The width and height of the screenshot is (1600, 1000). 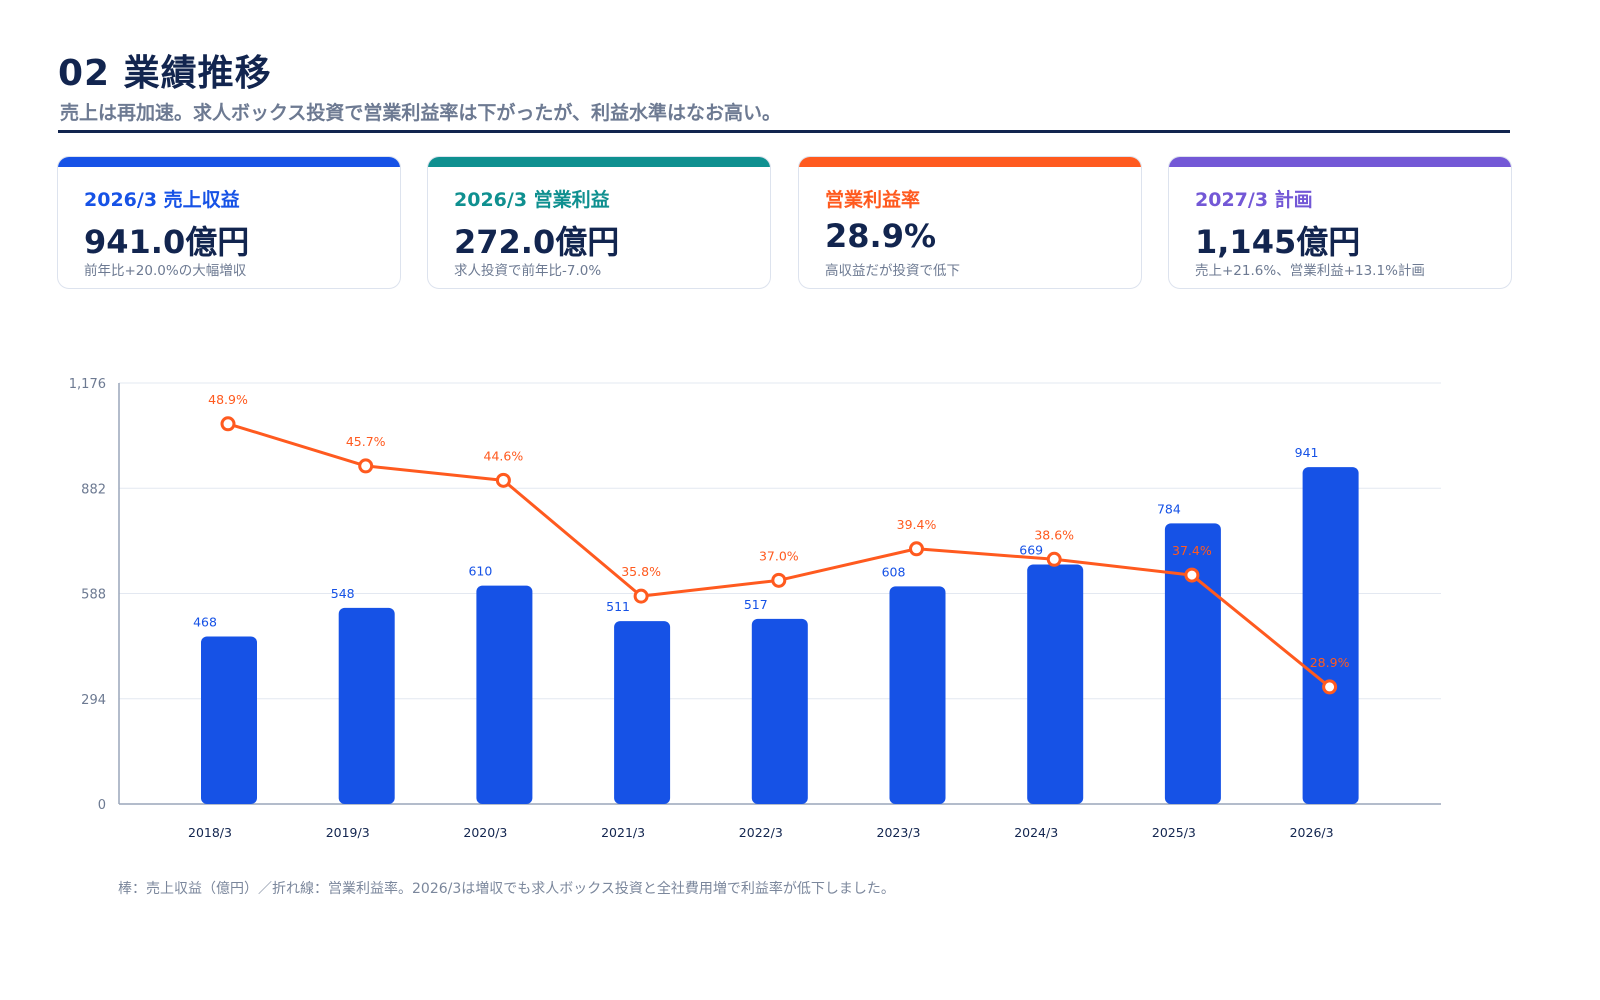 What do you see at coordinates (537, 242) in the screenshot?
I see `card-value: 272.0億円` at bounding box center [537, 242].